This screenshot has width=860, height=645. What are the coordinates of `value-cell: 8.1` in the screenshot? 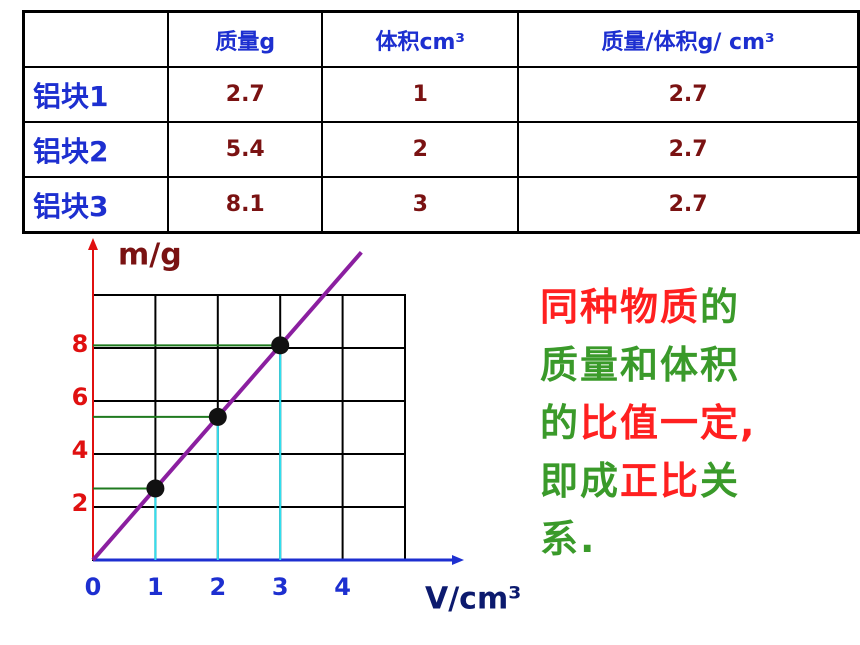 It's located at (245, 205).